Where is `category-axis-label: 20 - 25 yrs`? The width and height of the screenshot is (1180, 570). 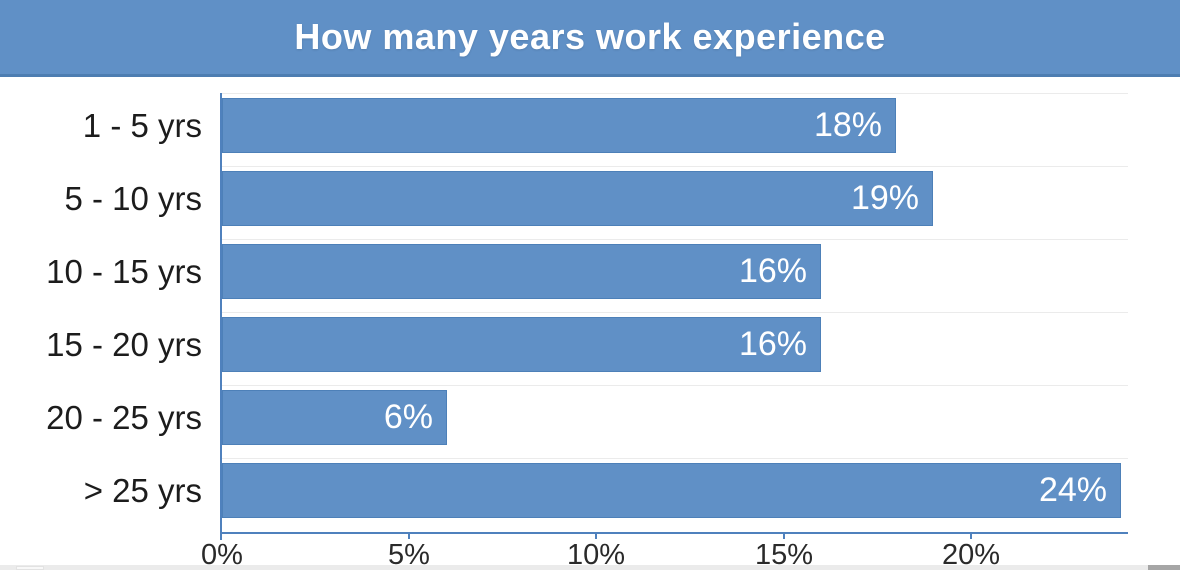 category-axis-label: 20 - 25 yrs is located at coordinates (124, 417).